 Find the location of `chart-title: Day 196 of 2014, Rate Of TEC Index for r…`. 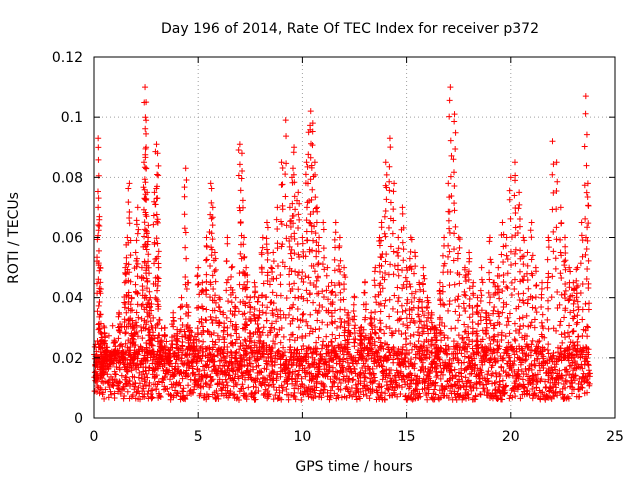

chart-title: Day 196 of 2014, Rate Of TEC Index for r… is located at coordinates (350, 29).